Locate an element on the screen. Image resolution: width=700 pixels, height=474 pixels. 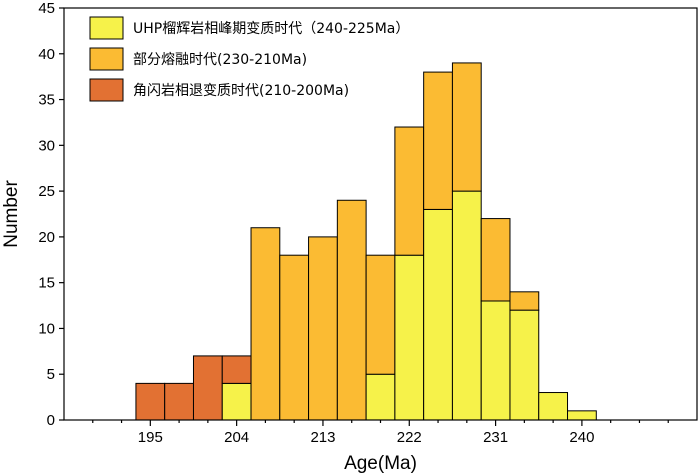
y-axis-title: Number is located at coordinates (11, 214).